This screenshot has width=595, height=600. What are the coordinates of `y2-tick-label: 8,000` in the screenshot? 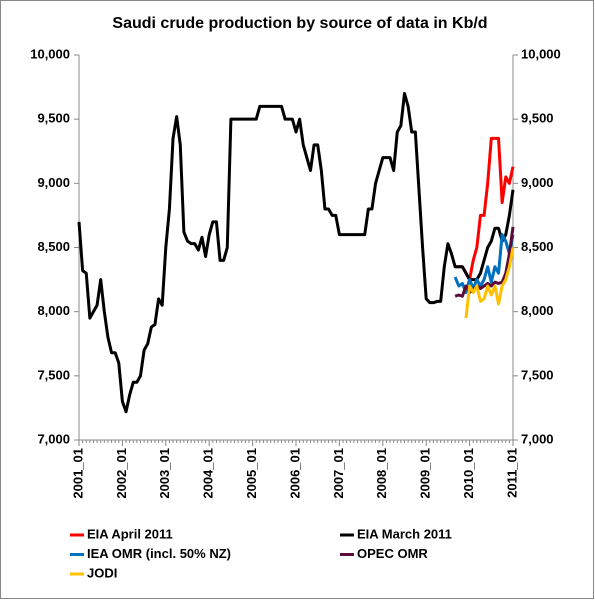 It's located at (537, 310).